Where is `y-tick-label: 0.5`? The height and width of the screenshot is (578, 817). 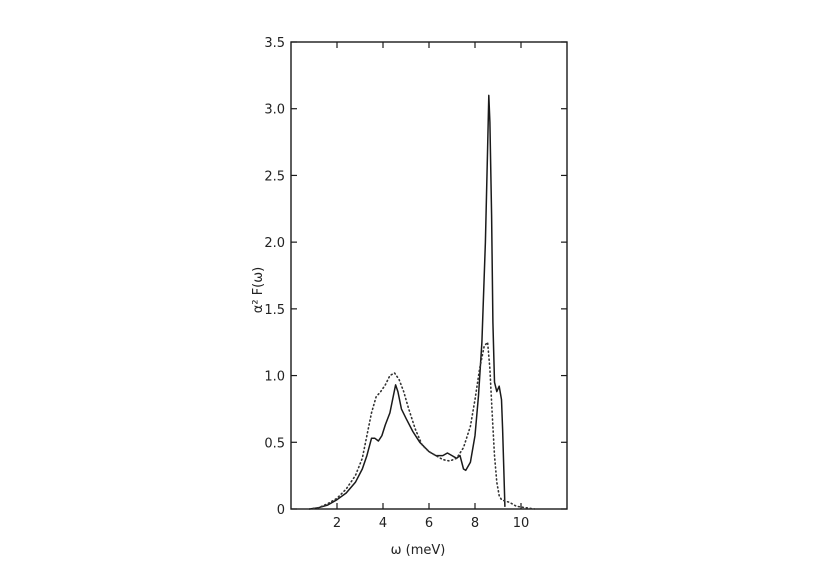 y-tick-label: 0.5 is located at coordinates (274, 443).